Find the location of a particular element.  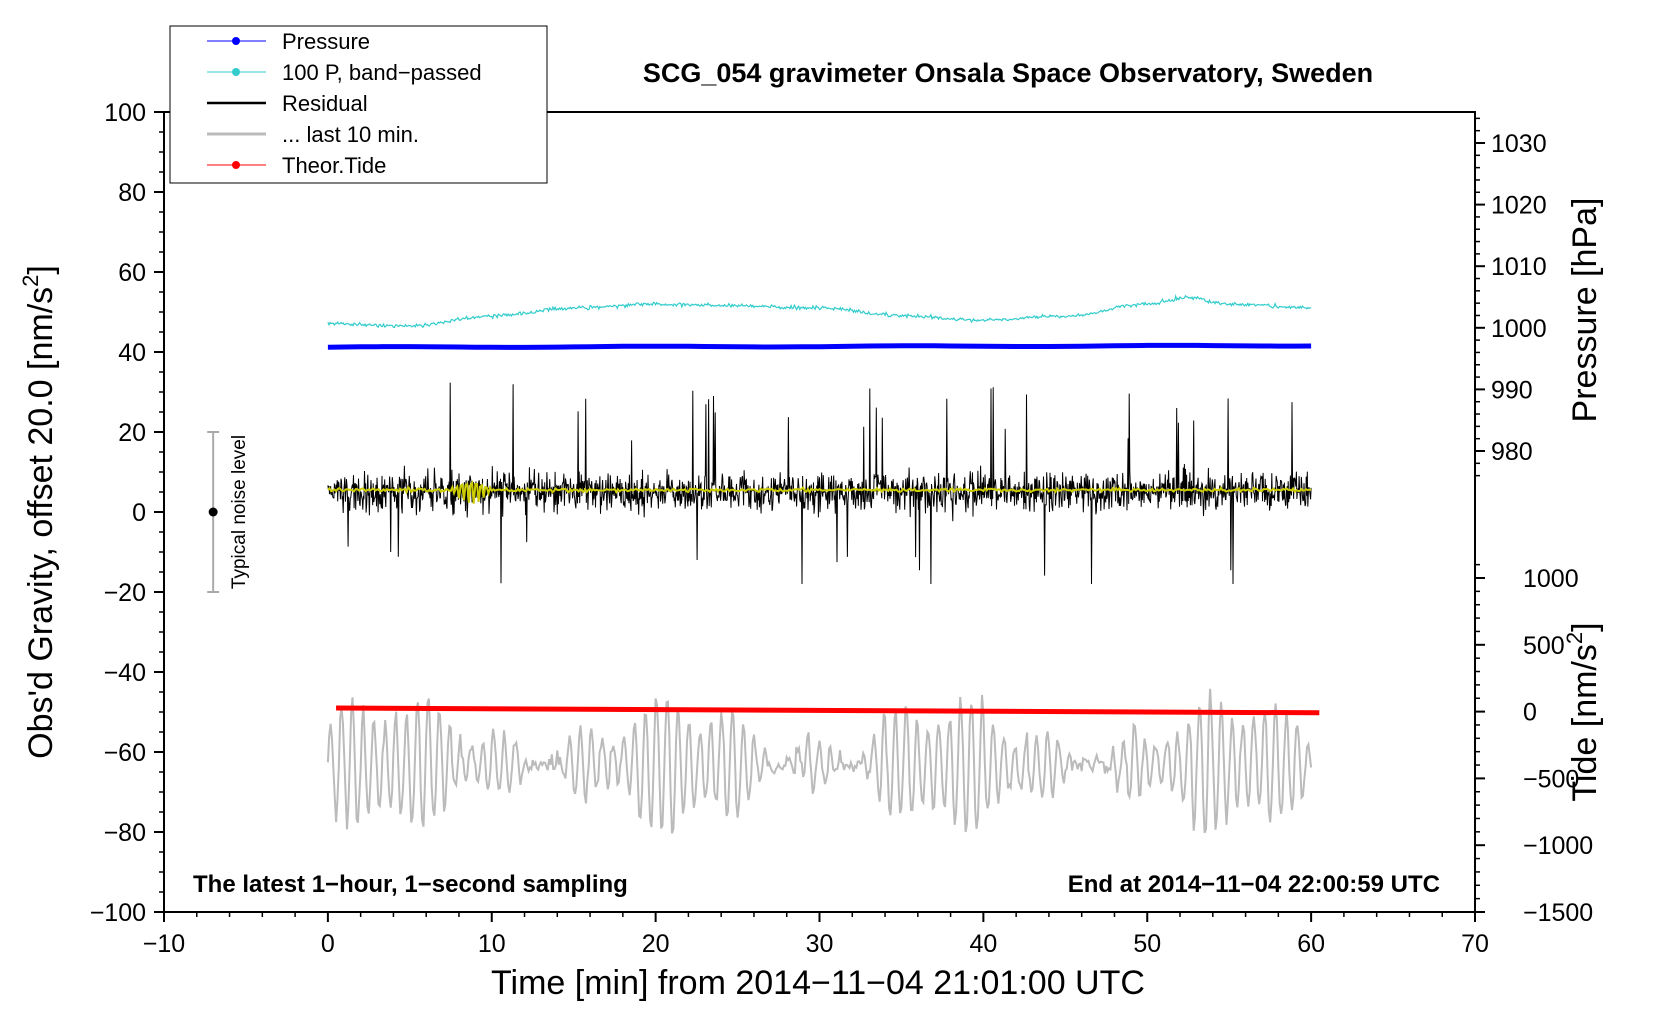

y-tick-label: 80 is located at coordinates (132, 193).